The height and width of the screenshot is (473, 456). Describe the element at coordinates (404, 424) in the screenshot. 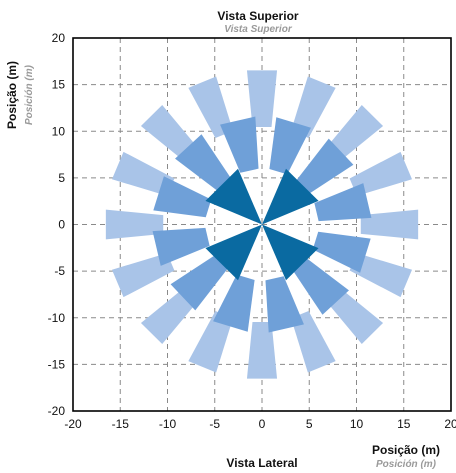

I see `x-tick-label: 15` at that location.